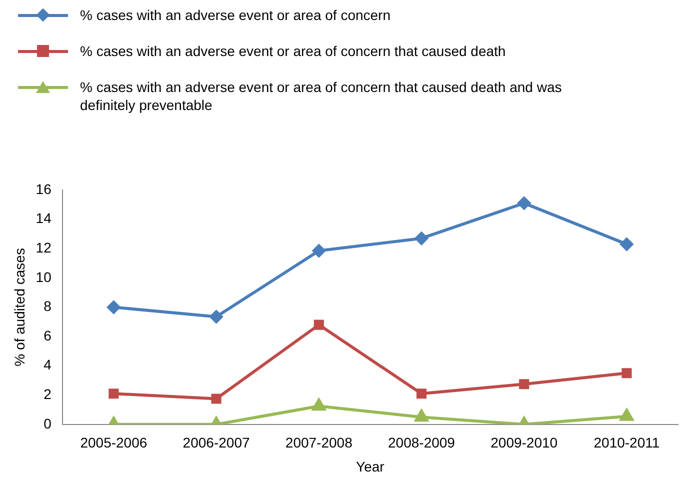 The height and width of the screenshot is (486, 688). I want to click on x-tick-label: 2005-2006, so click(114, 442).